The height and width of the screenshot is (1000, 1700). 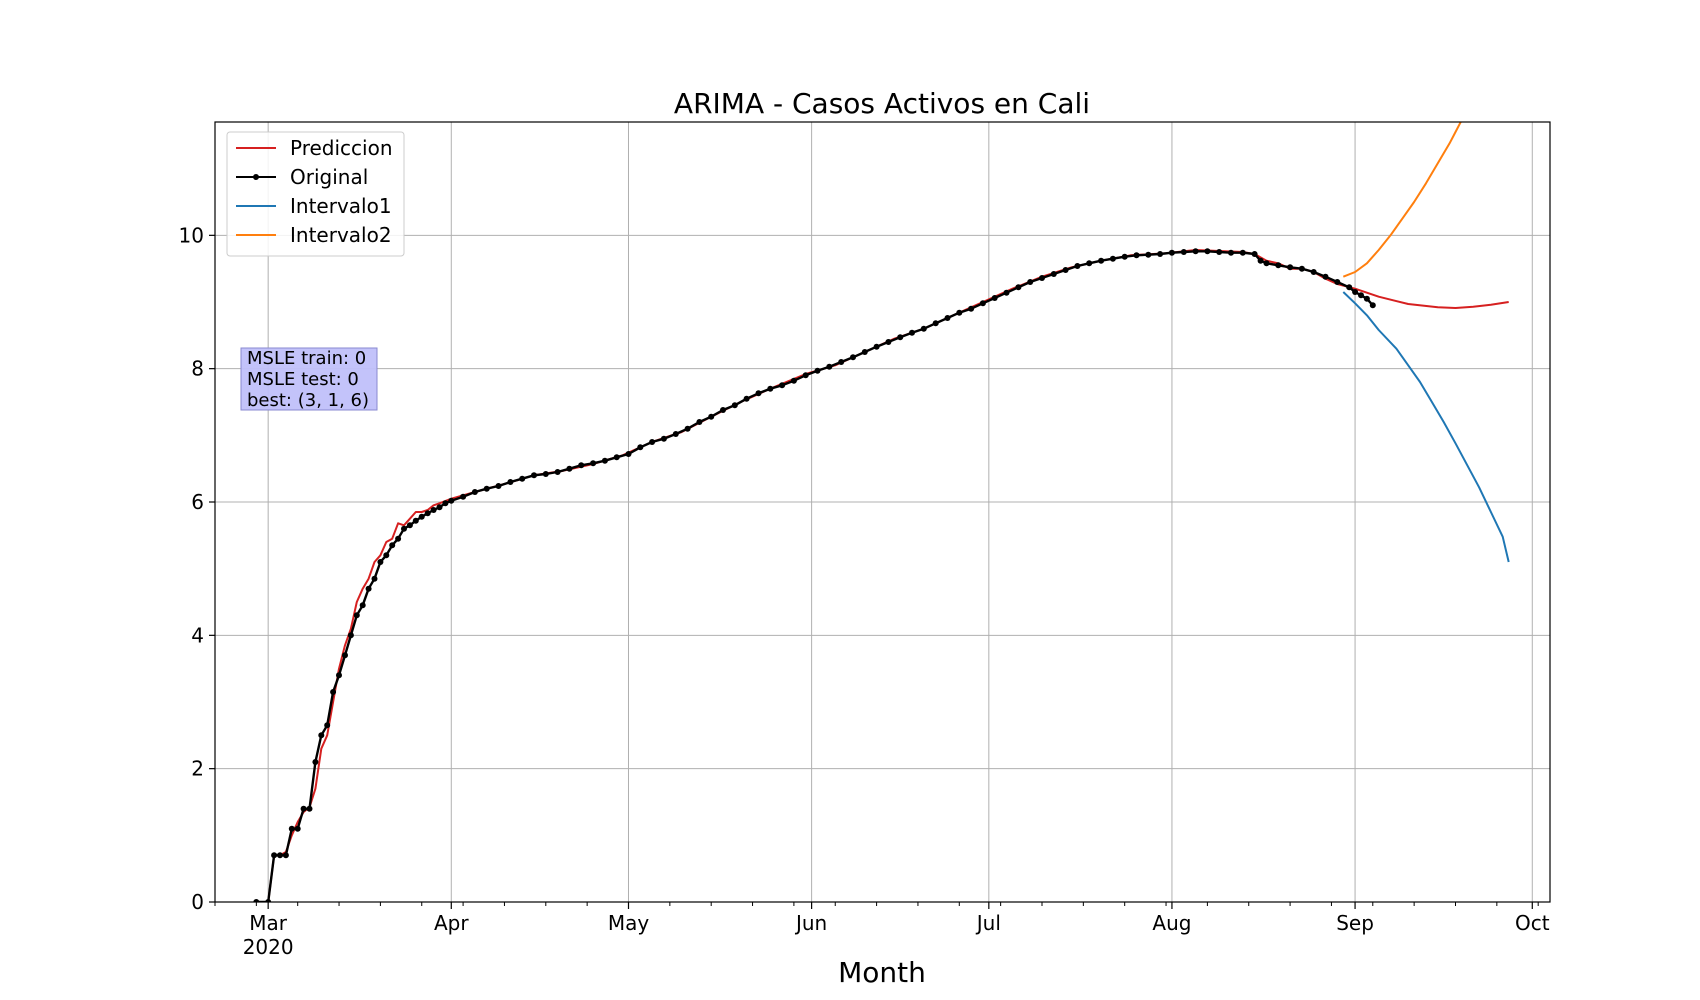 I want to click on x-tick-sublabel: 2020, so click(x=268, y=947).